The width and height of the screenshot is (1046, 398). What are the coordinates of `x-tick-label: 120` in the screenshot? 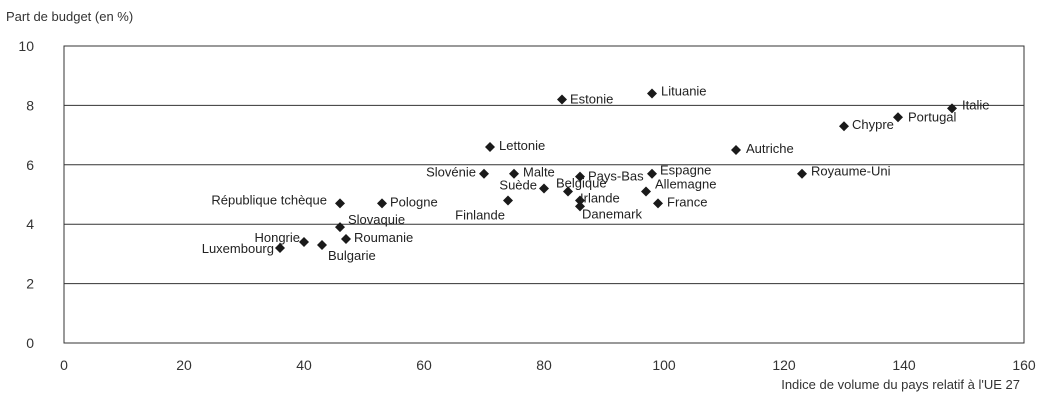 It's located at (784, 365).